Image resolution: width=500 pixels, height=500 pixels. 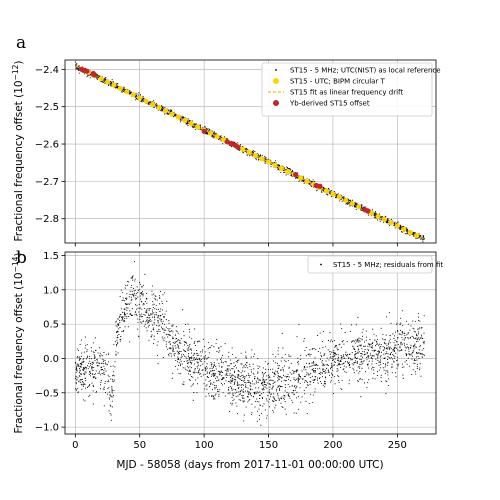 I want to click on legend-a-red-marker, so click(x=276, y=103).